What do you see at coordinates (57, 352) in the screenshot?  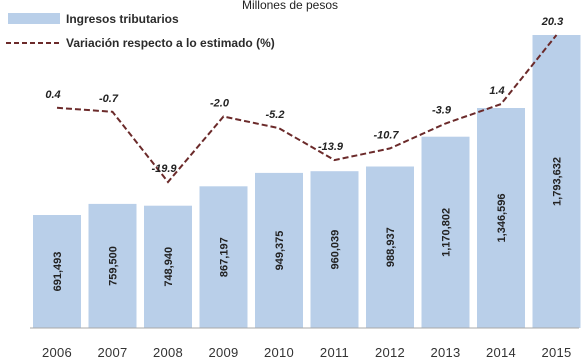 I see `x-tick-label: 2006` at bounding box center [57, 352].